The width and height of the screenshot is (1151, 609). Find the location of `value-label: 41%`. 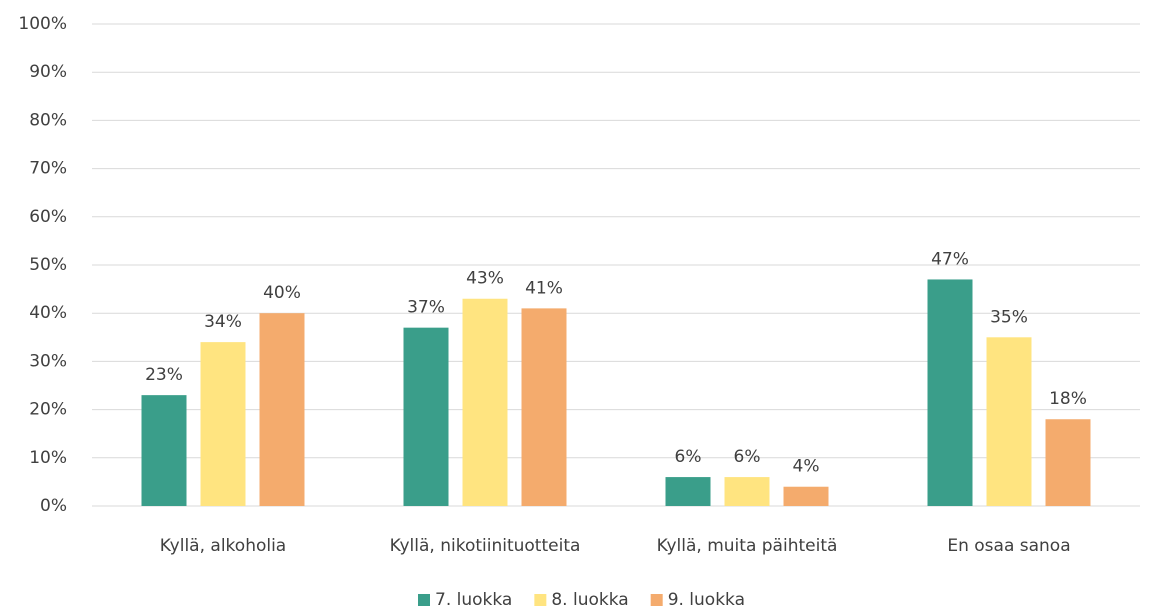

value-label: 41% is located at coordinates (544, 288).